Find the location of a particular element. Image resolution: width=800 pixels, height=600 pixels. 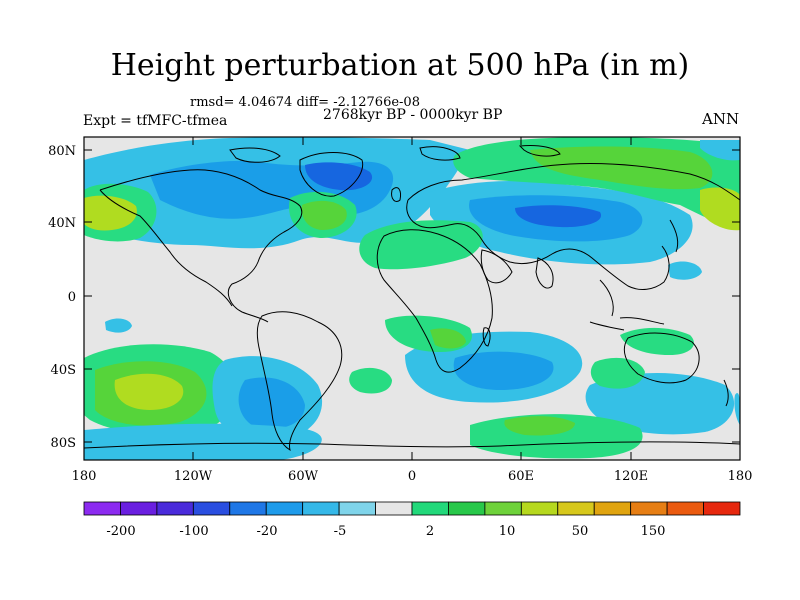

colorbar-label: -5 is located at coordinates (340, 531).